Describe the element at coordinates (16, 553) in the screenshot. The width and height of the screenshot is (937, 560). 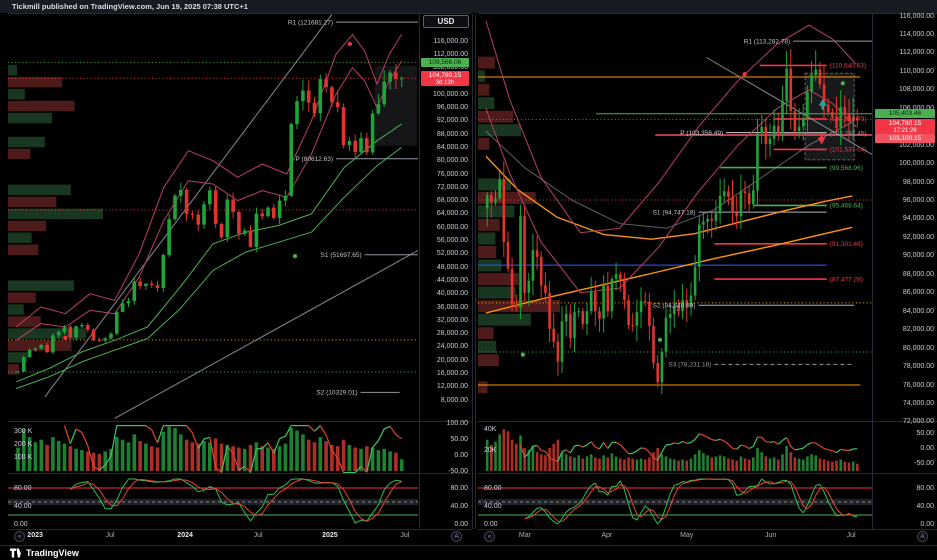
I see `tradingview-logo-icon` at that location.